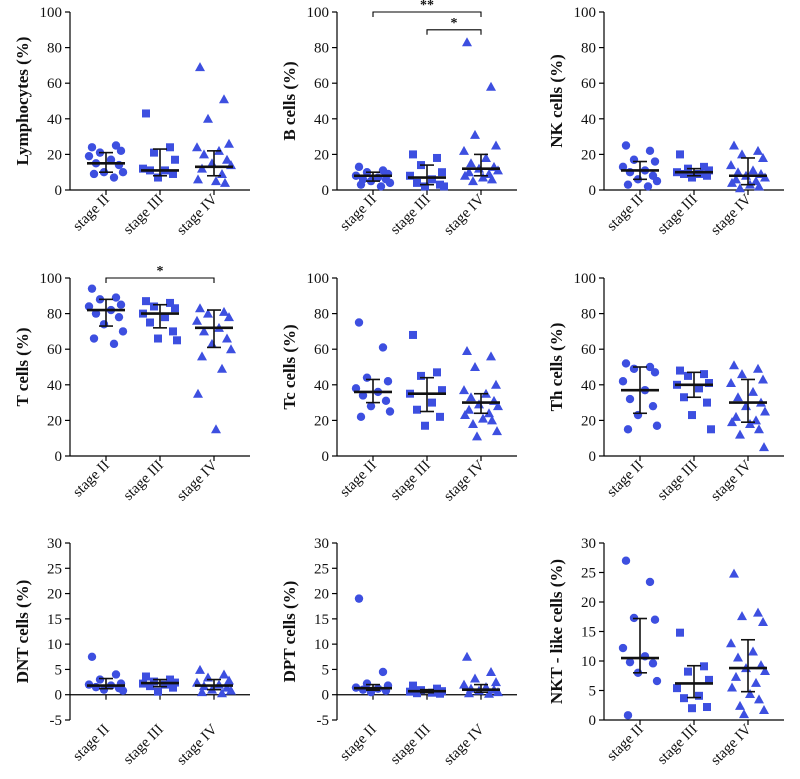 This screenshot has width=800, height=779. I want to click on y-tick-label: 80, so click(54, 315).